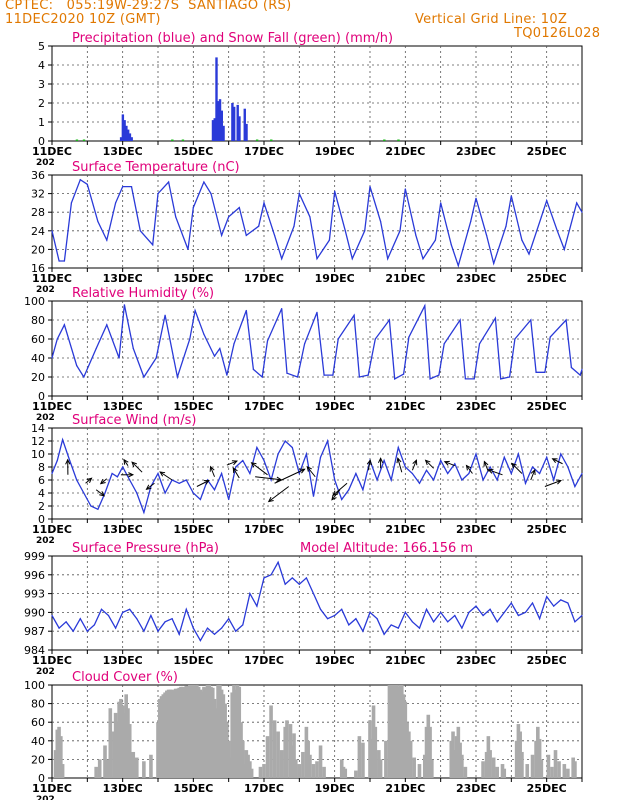 This screenshot has height=800, width=618. I want to click on x-year-label: 202, so click(45, 290).